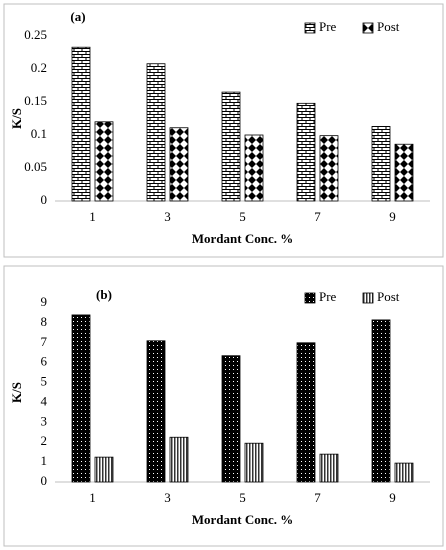 The height and width of the screenshot is (550, 446). I want to click on chart-title: (a), so click(77, 16).